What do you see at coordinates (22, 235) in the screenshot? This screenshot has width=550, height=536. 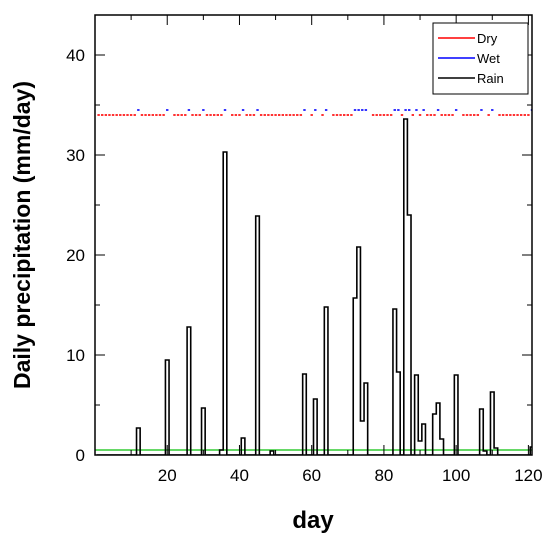 I see `y-axis-title: Daily precipitation (mm/day)` at bounding box center [22, 235].